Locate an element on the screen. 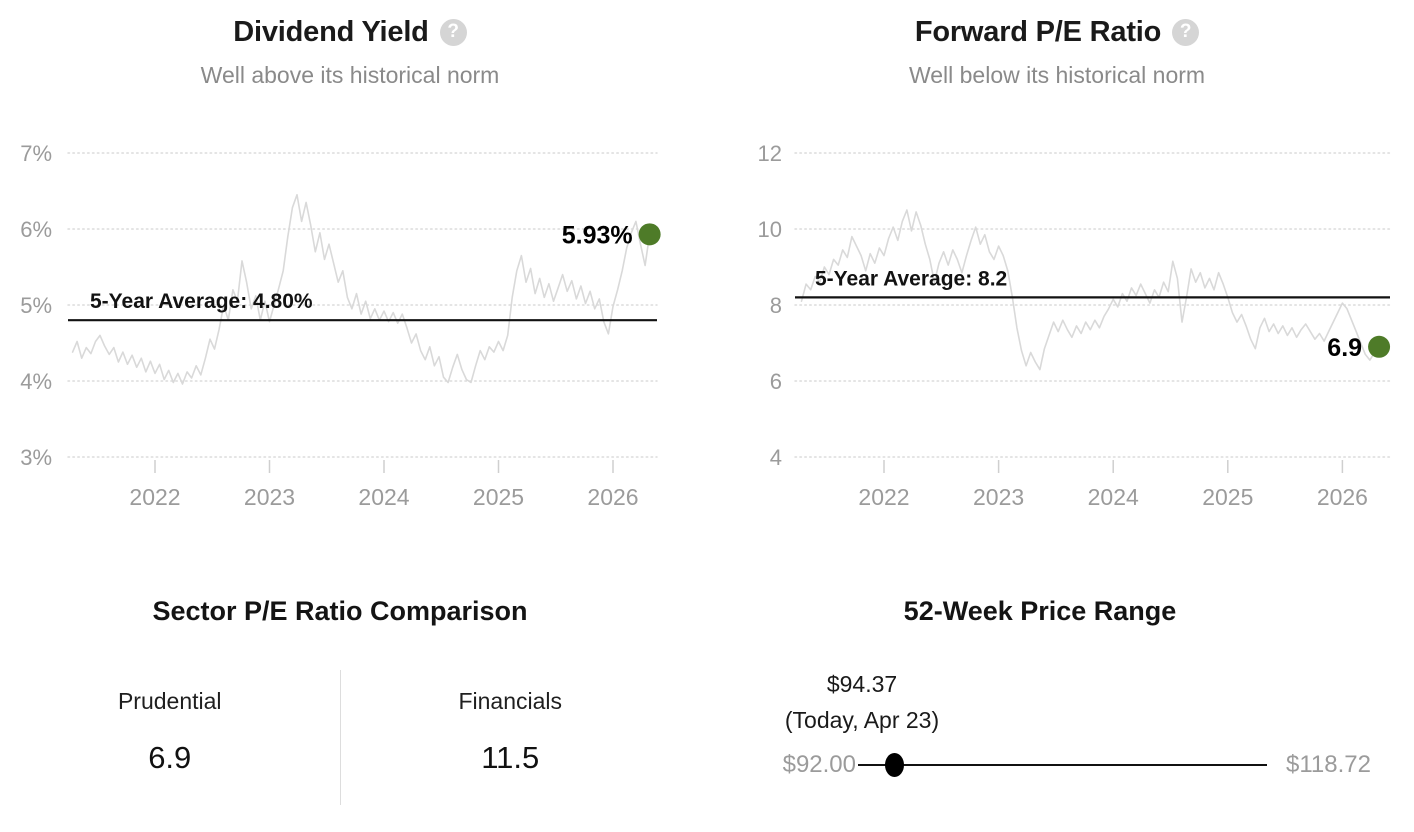 The image size is (1414, 832). y-axis-label: 6% is located at coordinates (36, 229).